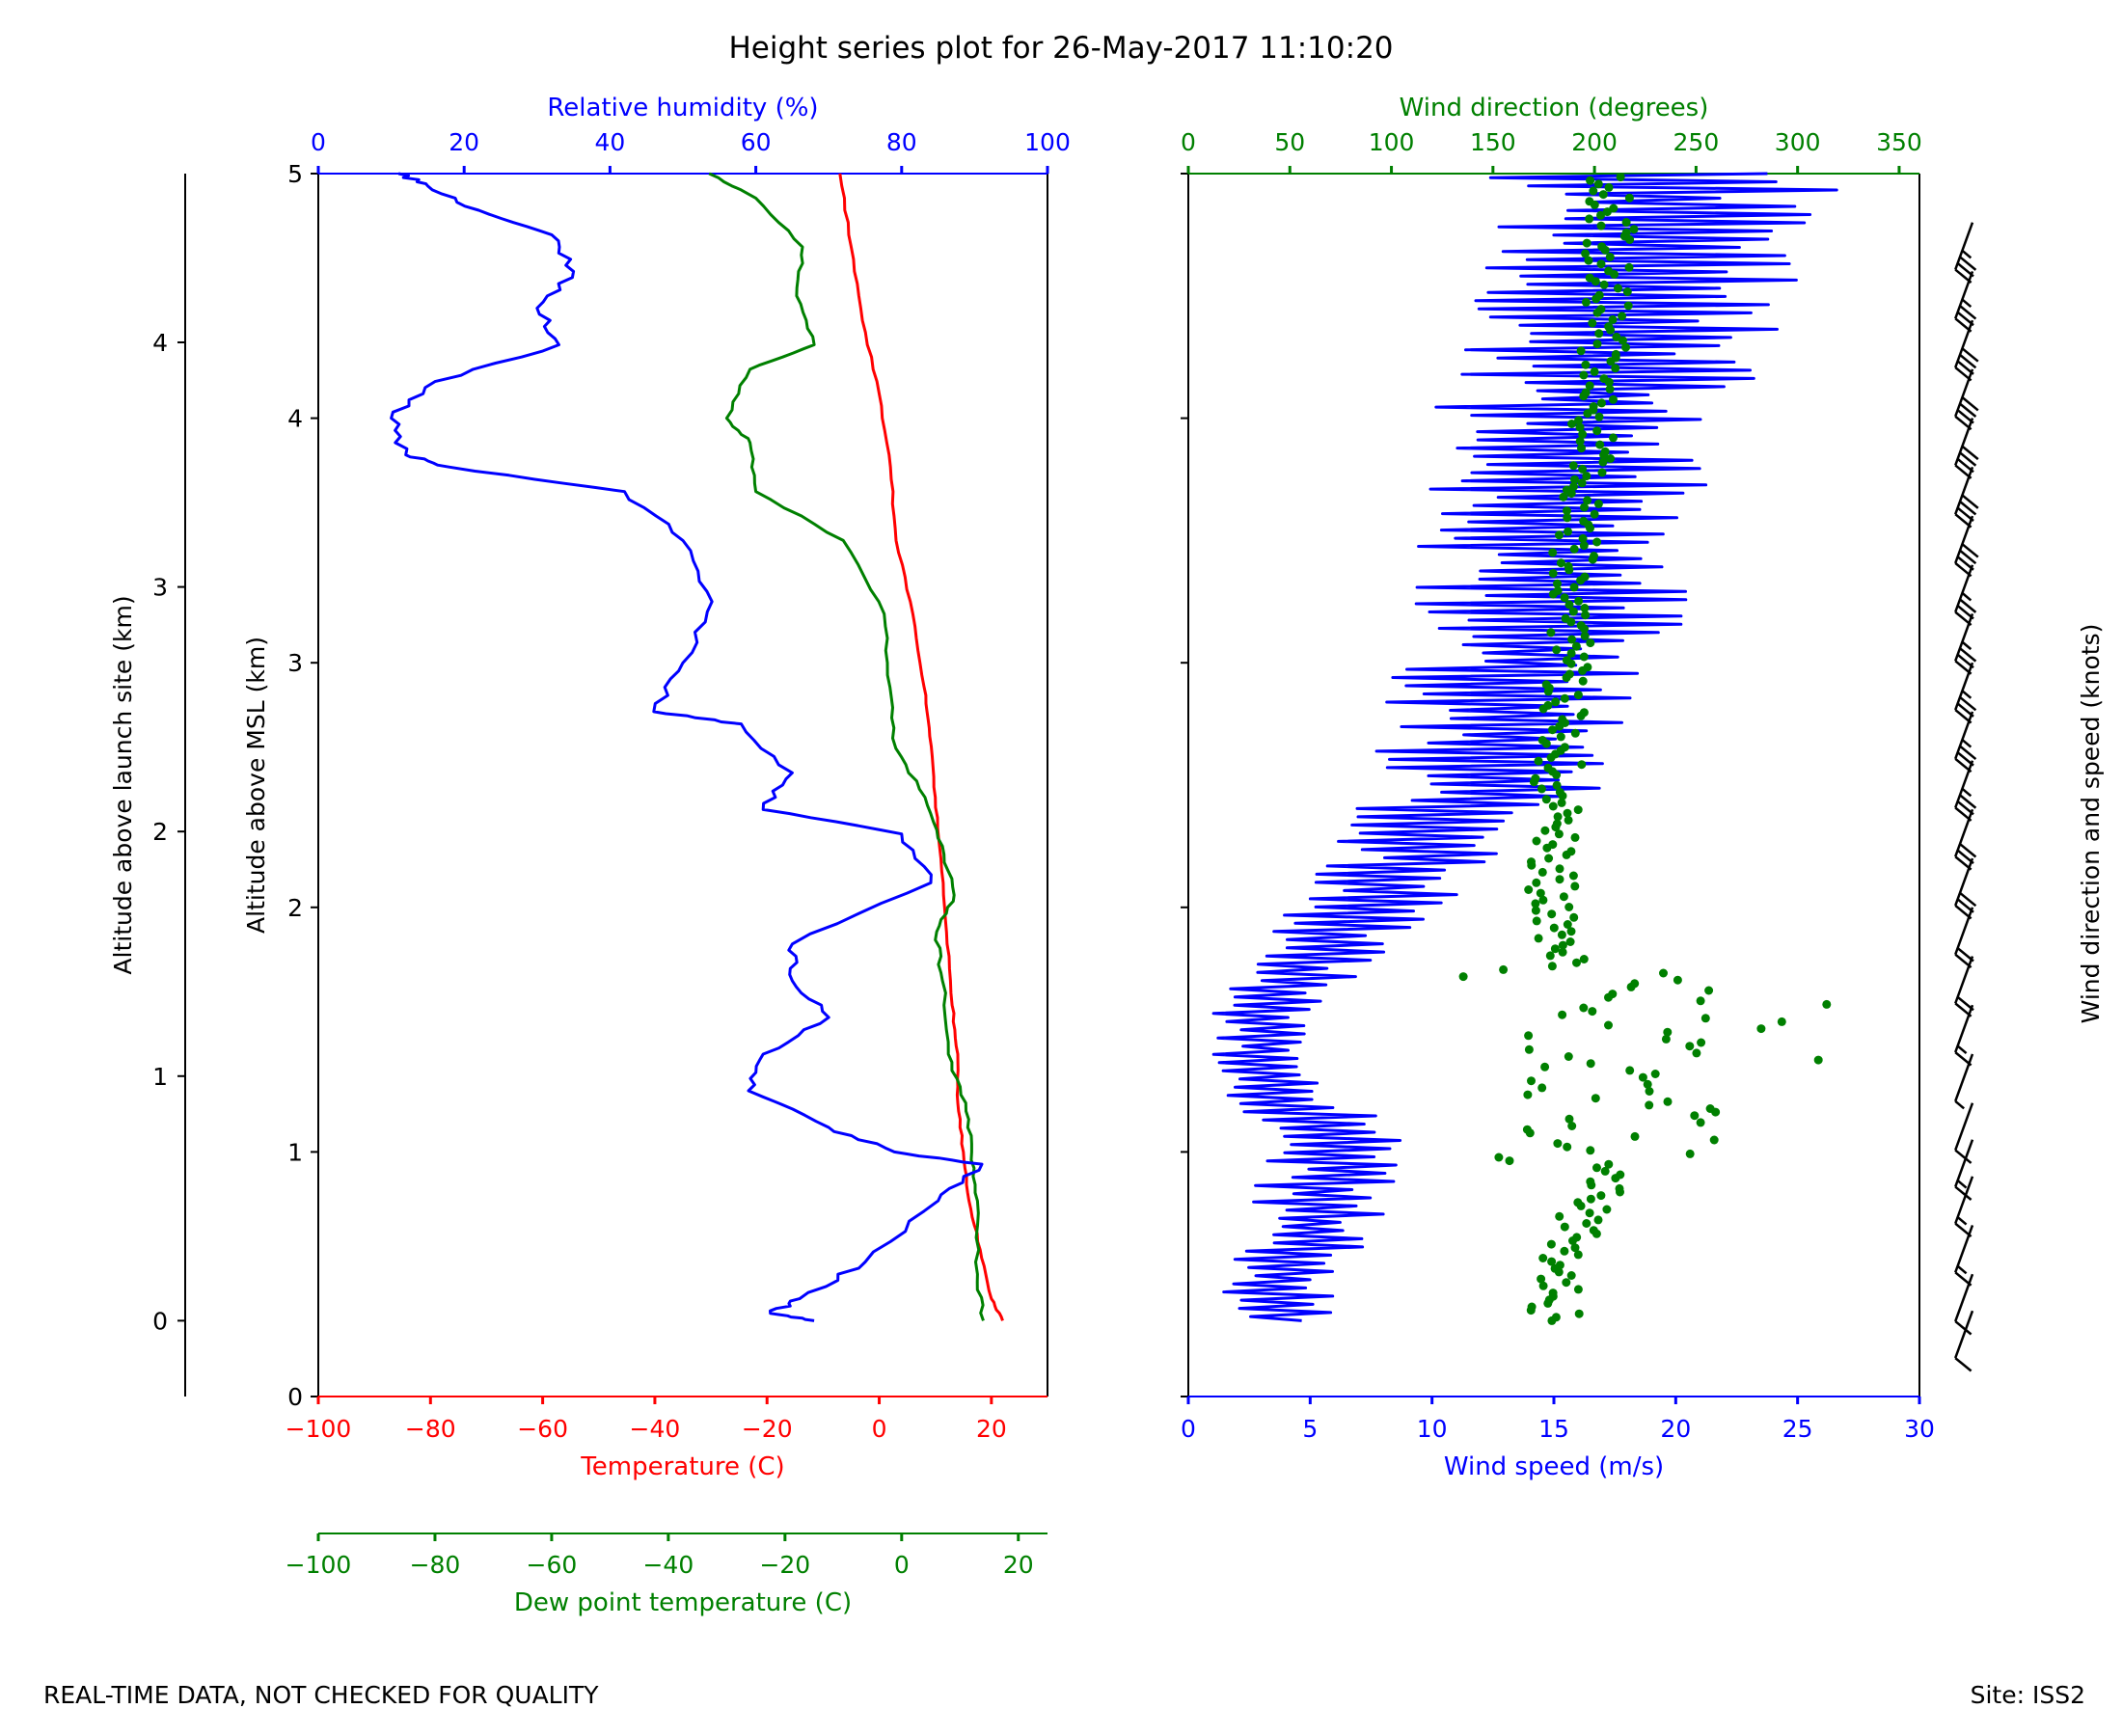 This screenshot has width=2122, height=1736. Describe the element at coordinates (1048, 142) in the screenshot. I see `humidity-tick-label: 100` at that location.